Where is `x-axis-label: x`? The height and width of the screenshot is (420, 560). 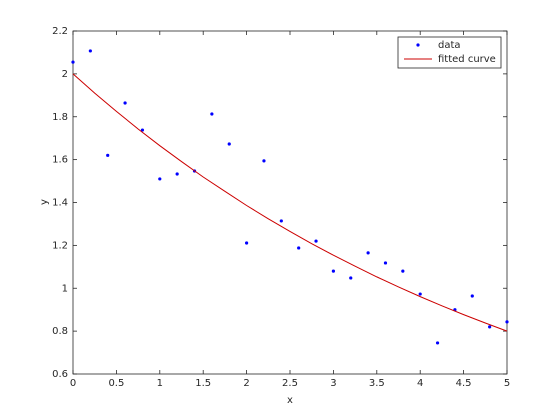 x-axis-label: x is located at coordinates (290, 400).